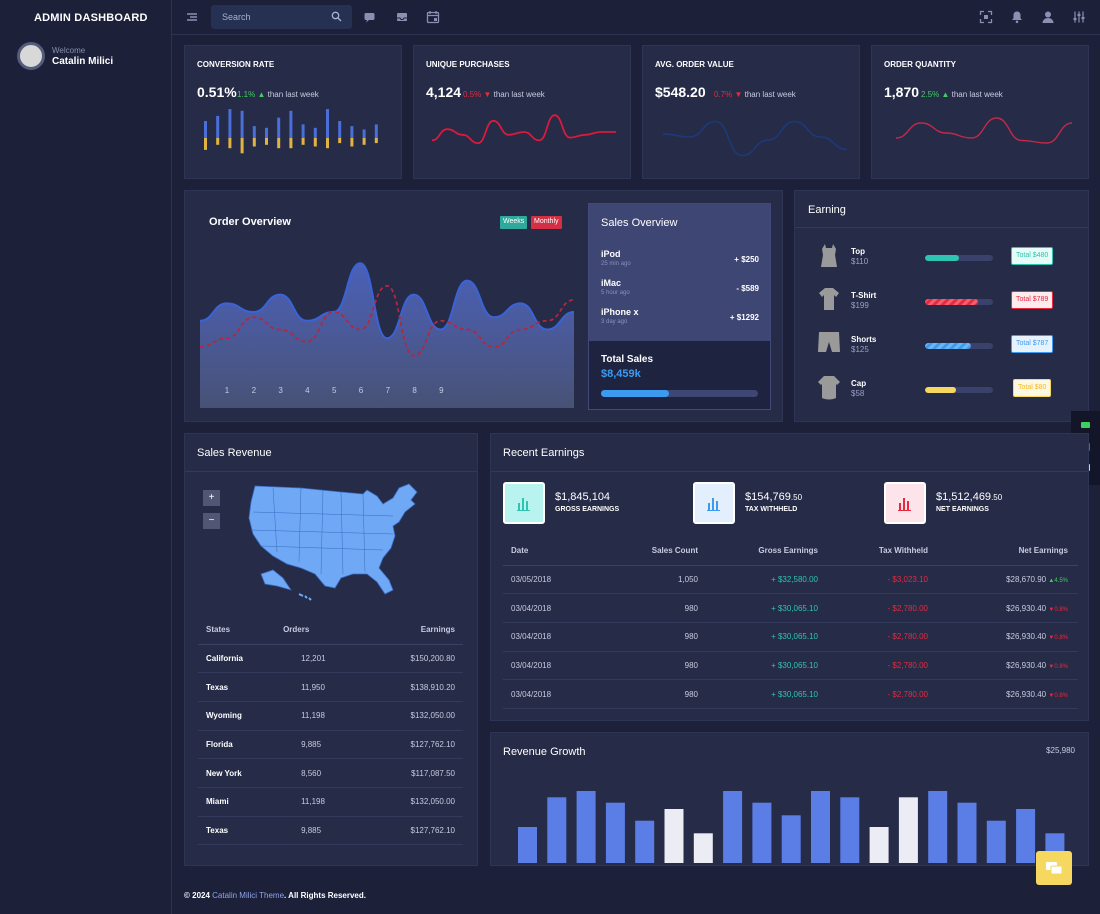  Describe the element at coordinates (650, 551) in the screenshot. I see `col-sales-count: Sales Count` at that location.